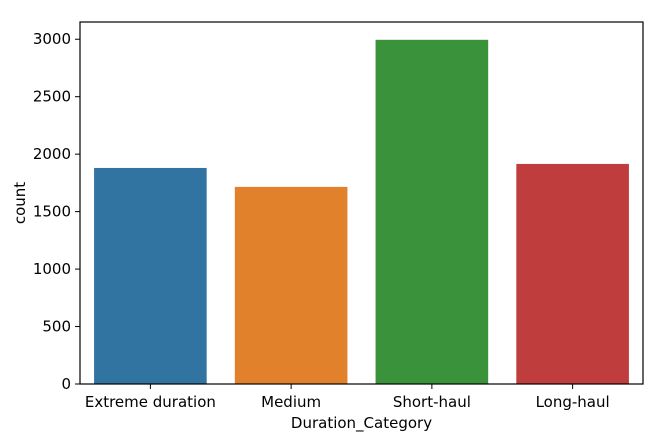  I want to click on y-tick-label: 1000, so click(52, 269).